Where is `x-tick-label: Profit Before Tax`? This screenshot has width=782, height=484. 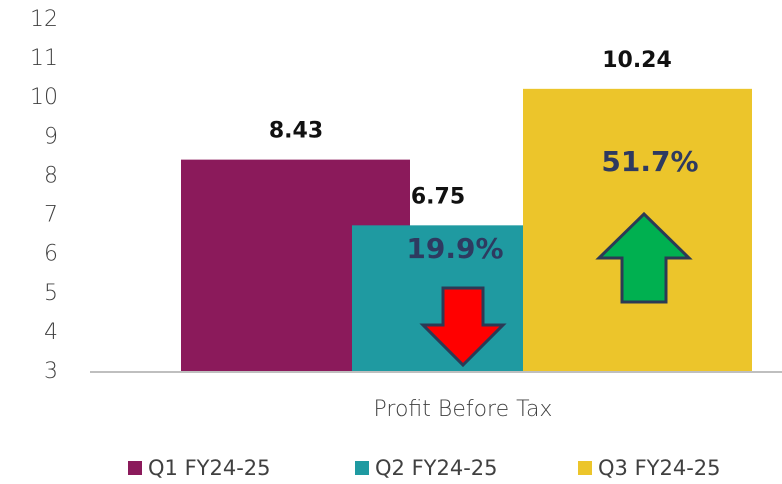 x-tick-label: Profit Before Tax is located at coordinates (463, 409).